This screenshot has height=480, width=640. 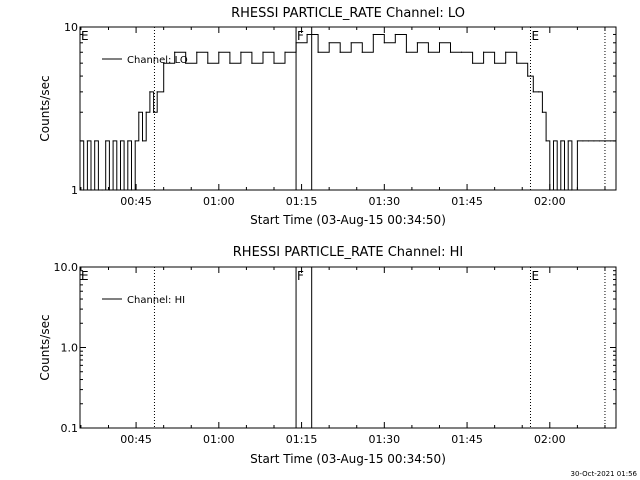 What do you see at coordinates (604, 474) in the screenshot?
I see `footer-timestamp: 30-Oct-2021 01:56` at bounding box center [604, 474].